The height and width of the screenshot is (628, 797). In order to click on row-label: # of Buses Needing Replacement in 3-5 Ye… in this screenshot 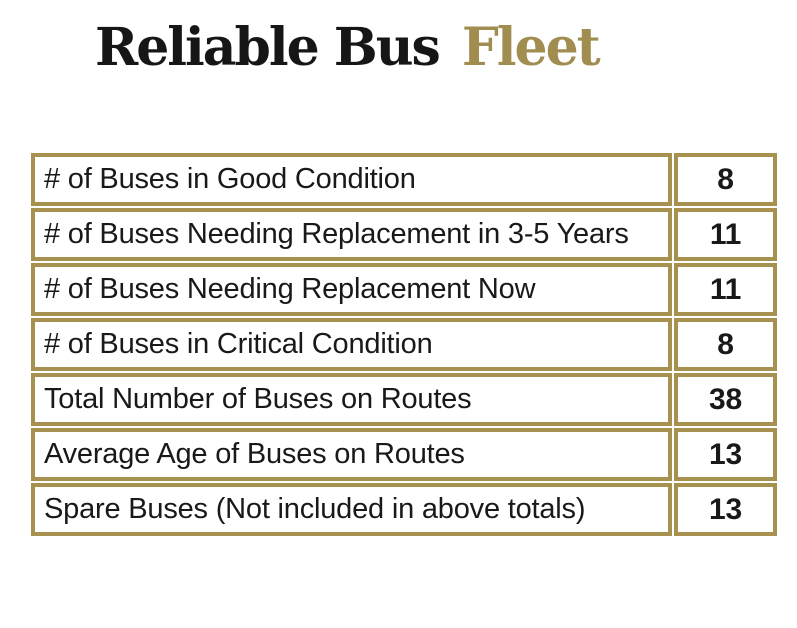, I will do `click(351, 234)`.